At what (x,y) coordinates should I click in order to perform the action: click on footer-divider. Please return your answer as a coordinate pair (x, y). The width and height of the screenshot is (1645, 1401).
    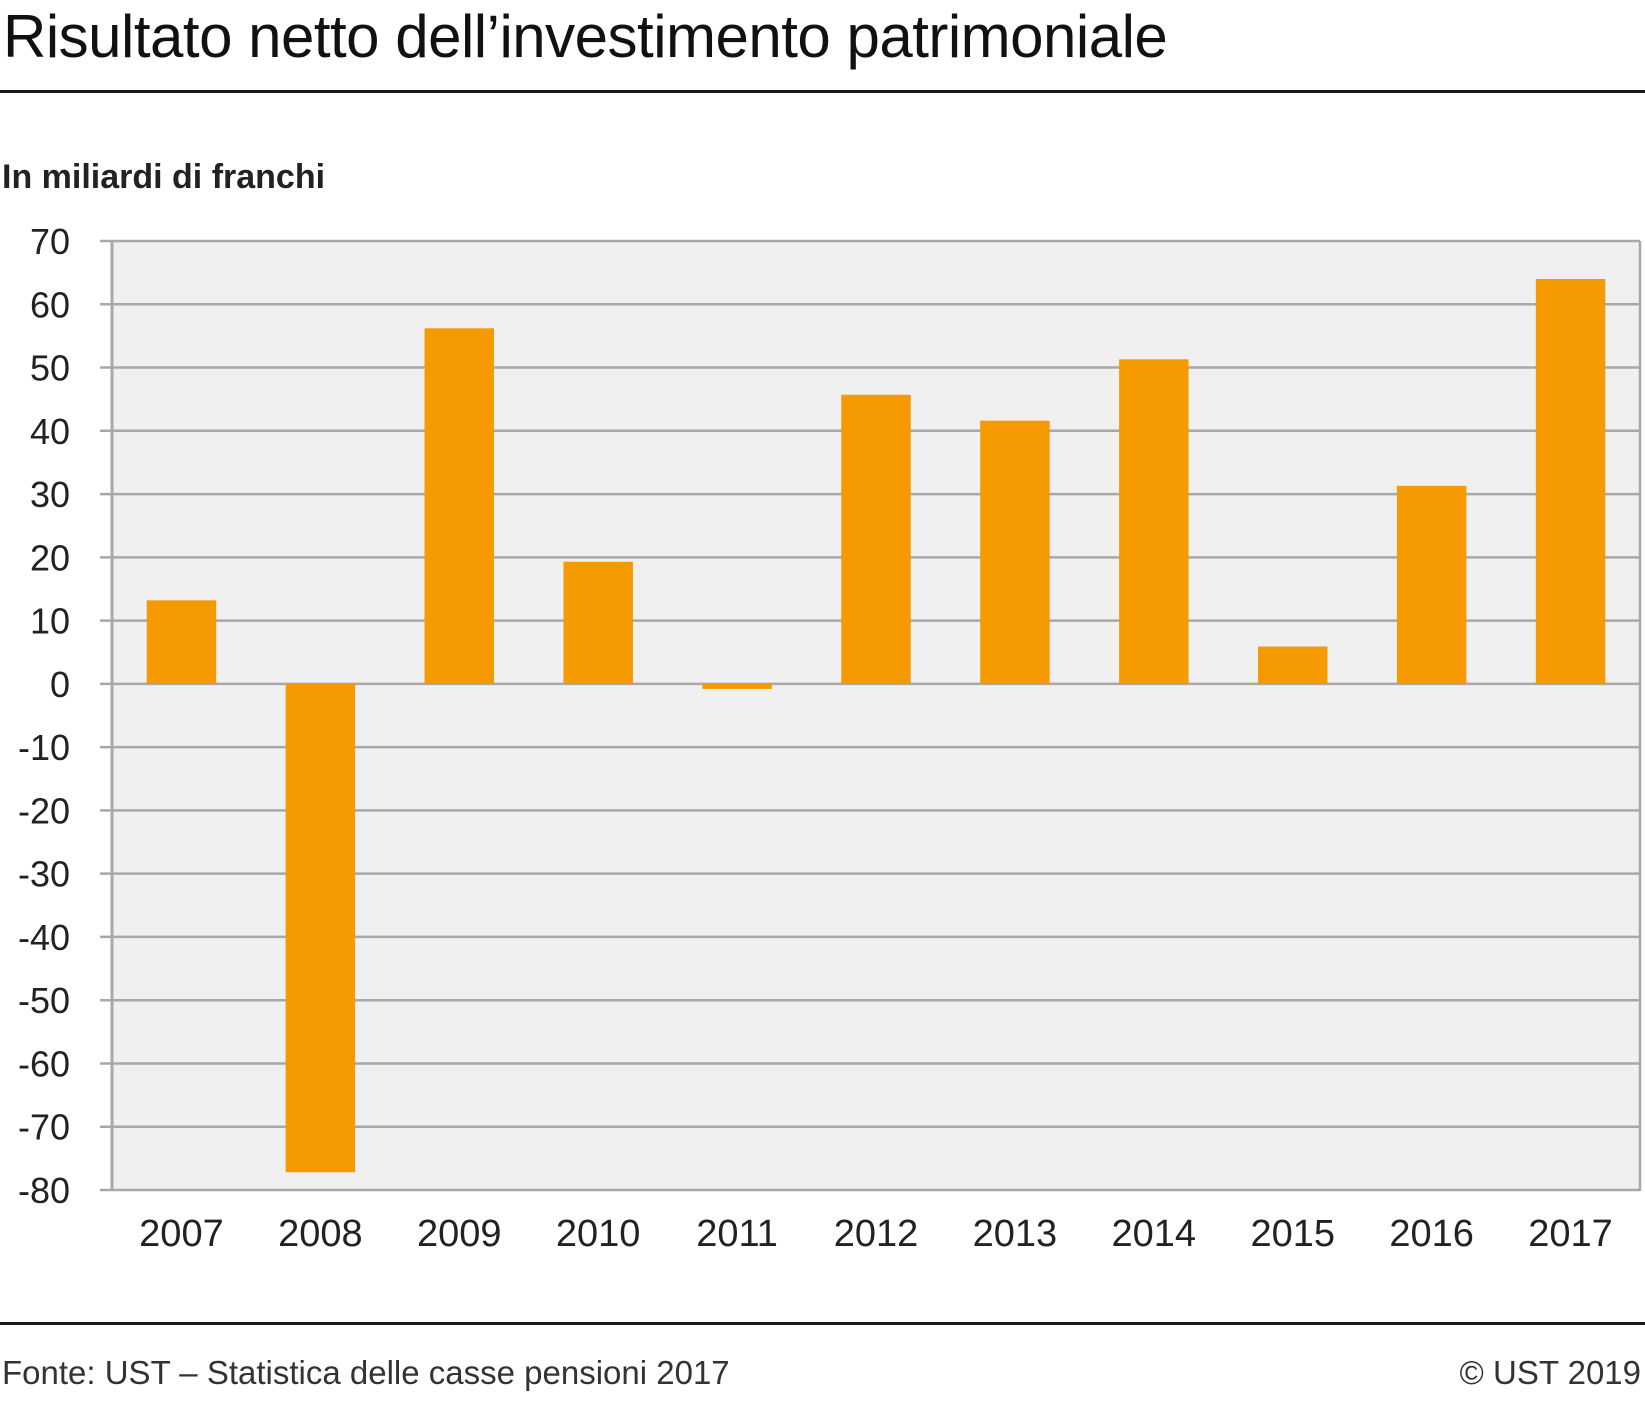
    Looking at the image, I should click on (822, 1323).